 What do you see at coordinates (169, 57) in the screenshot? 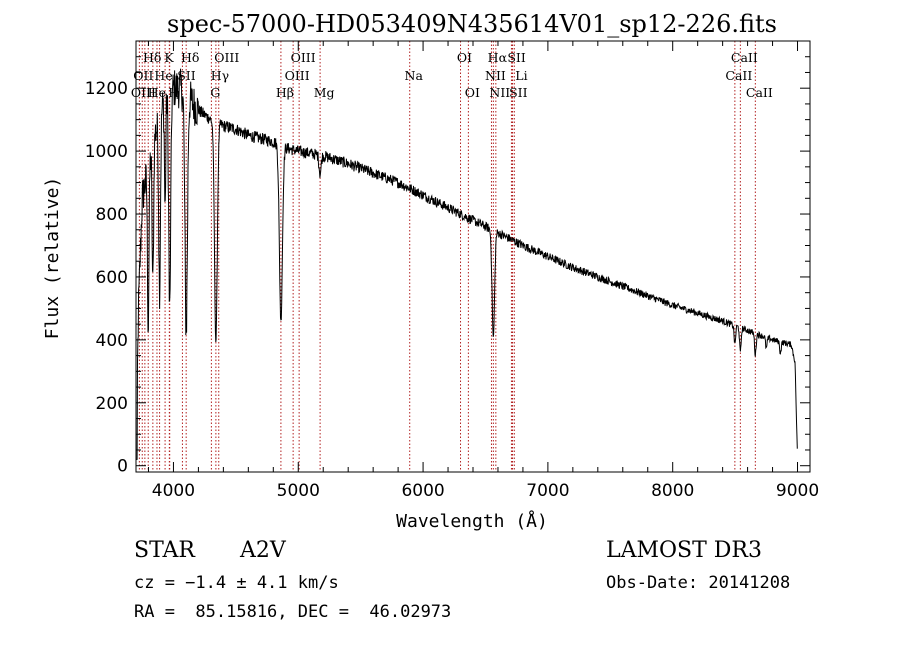
I see `line-marker-label: K` at bounding box center [169, 57].